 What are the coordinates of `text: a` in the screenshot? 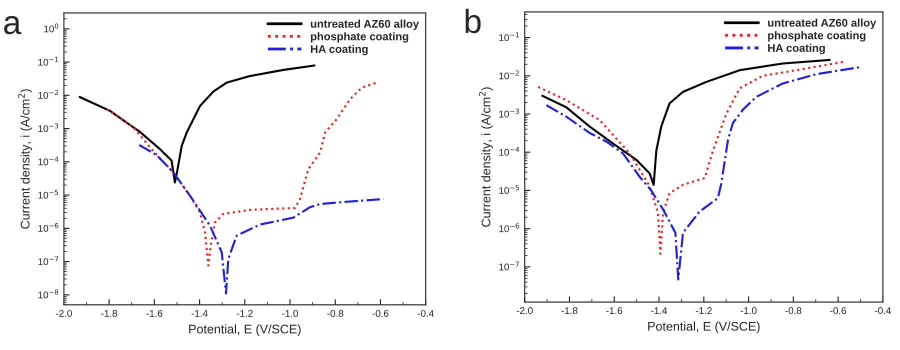 It's located at (13, 25).